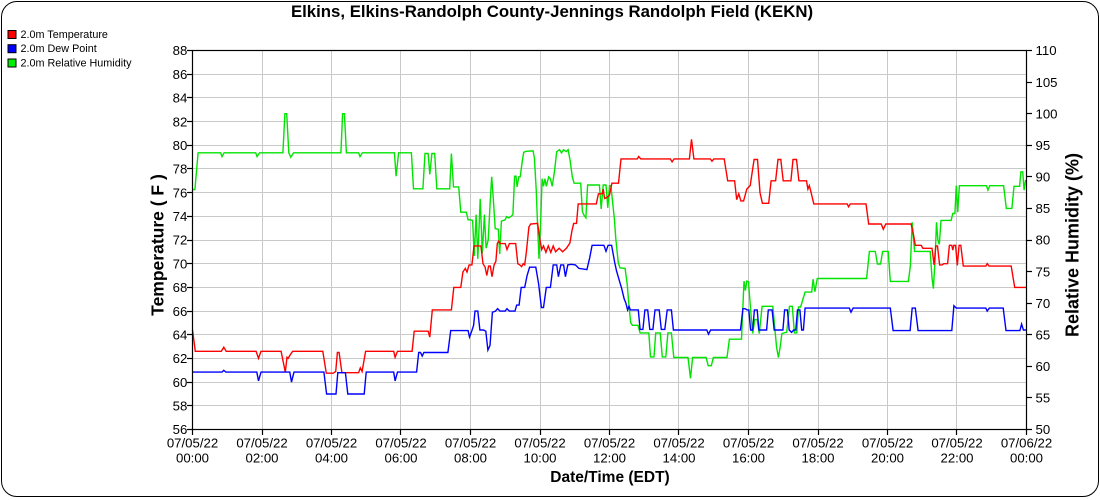 Image resolution: width=1100 pixels, height=500 pixels. I want to click on svg-text: 55, so click(1043, 398).